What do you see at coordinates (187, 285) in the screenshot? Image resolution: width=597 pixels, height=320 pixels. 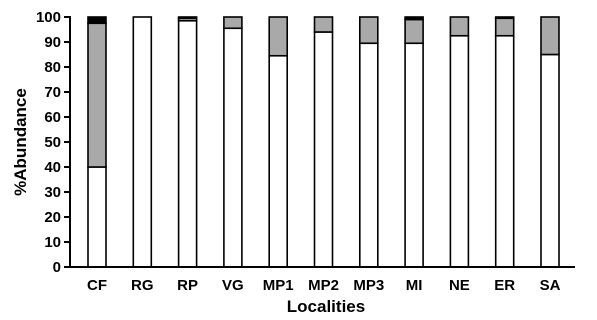 I see `x-tick-label: RP` at bounding box center [187, 285].